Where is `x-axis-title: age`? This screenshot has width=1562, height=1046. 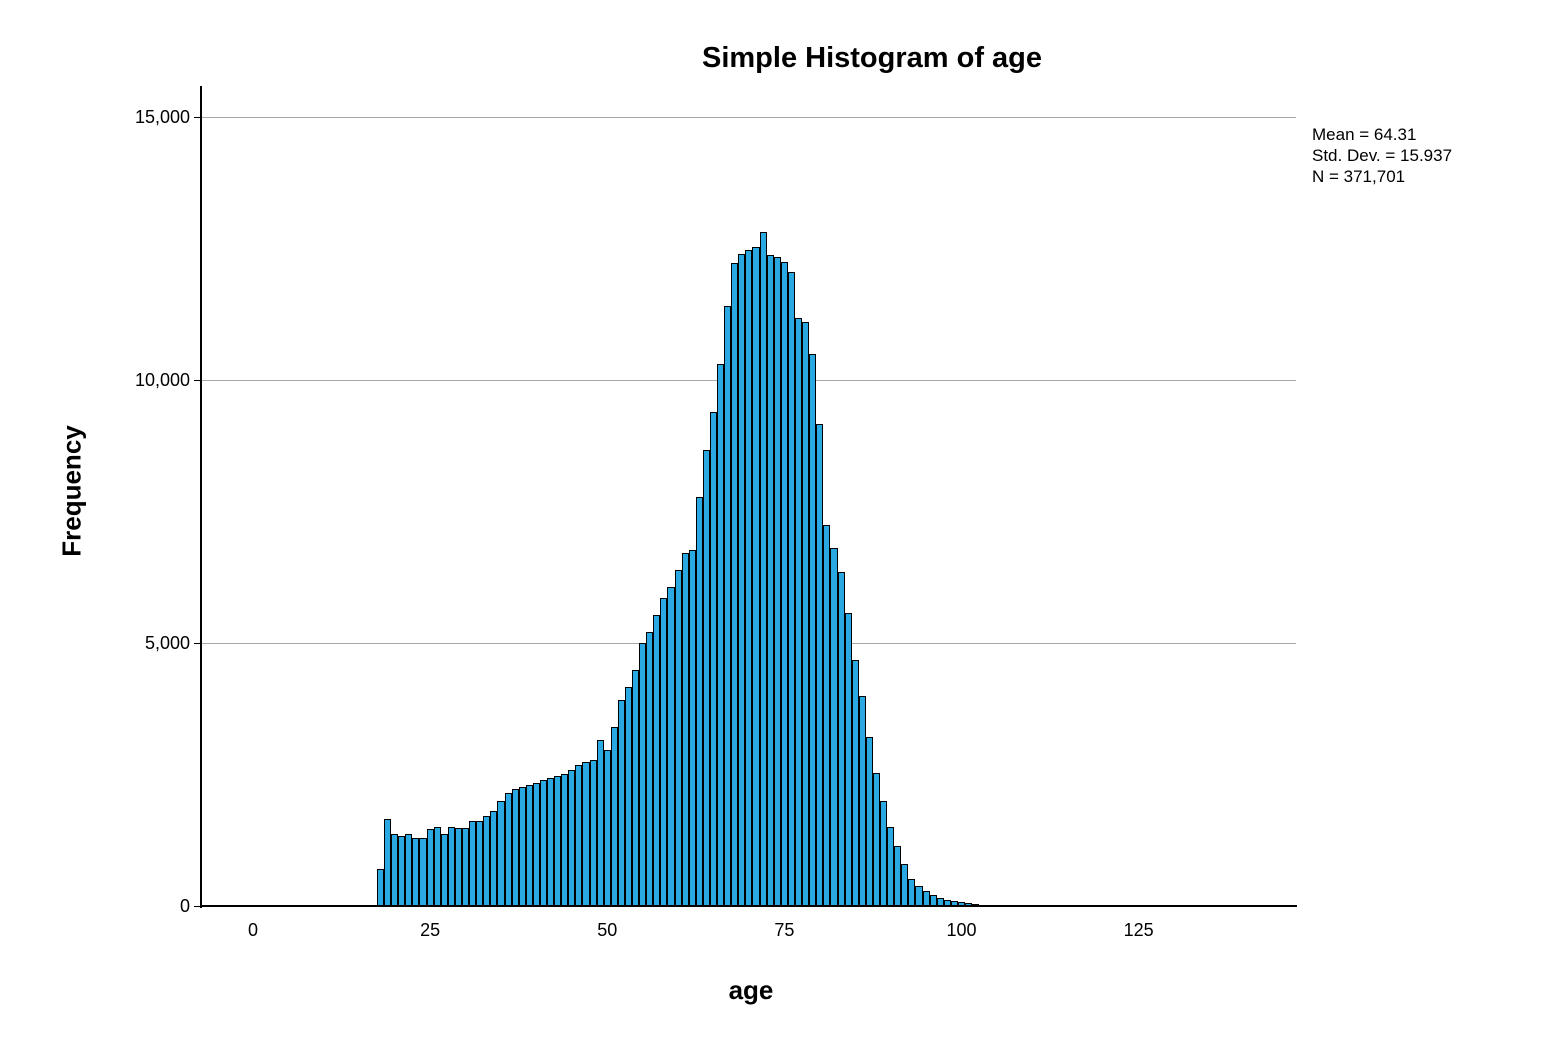
x-axis-title: age is located at coordinates (751, 990).